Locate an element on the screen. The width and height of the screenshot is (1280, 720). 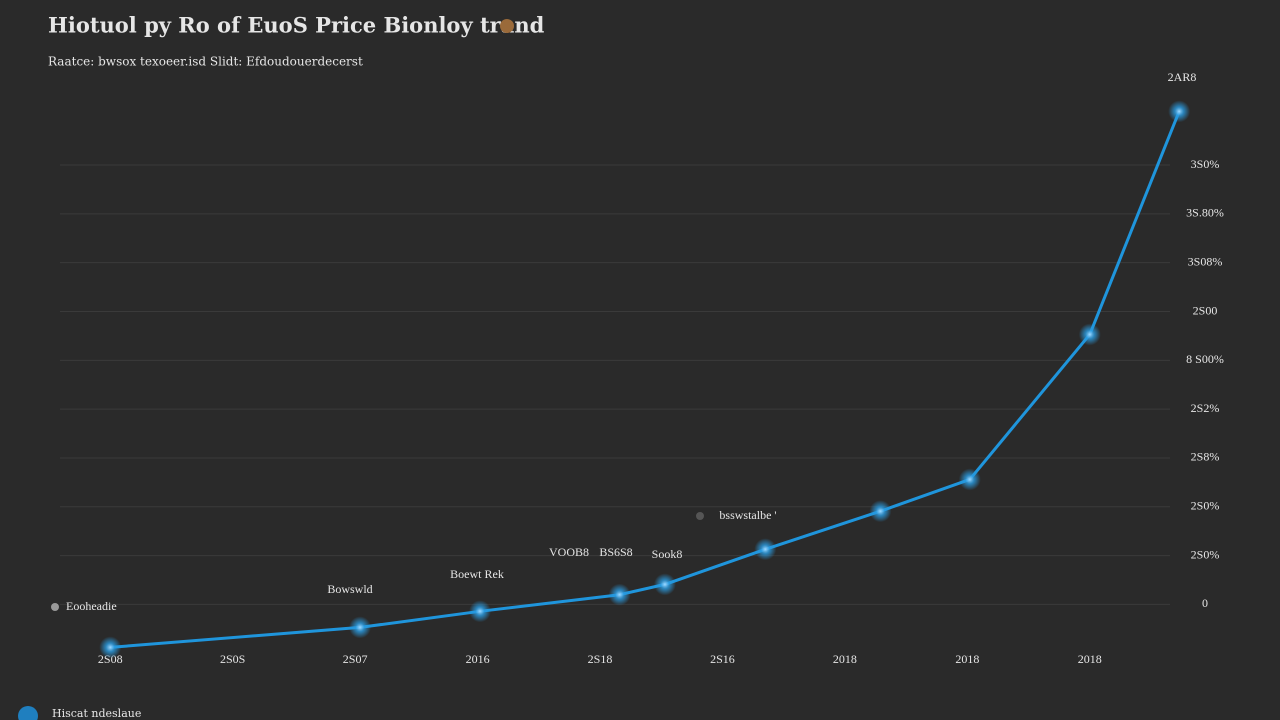
x-tick-label: 2016 is located at coordinates (478, 659).